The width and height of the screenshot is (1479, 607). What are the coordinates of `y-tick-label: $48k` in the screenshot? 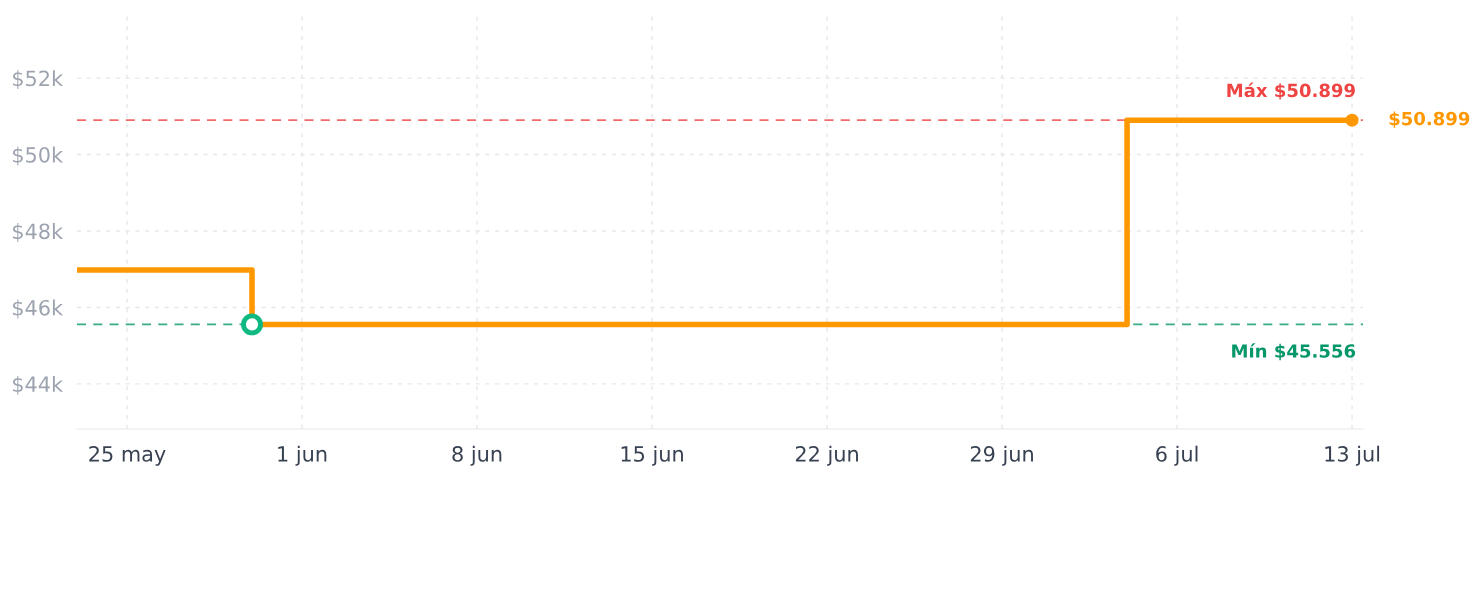 It's located at (38, 232).